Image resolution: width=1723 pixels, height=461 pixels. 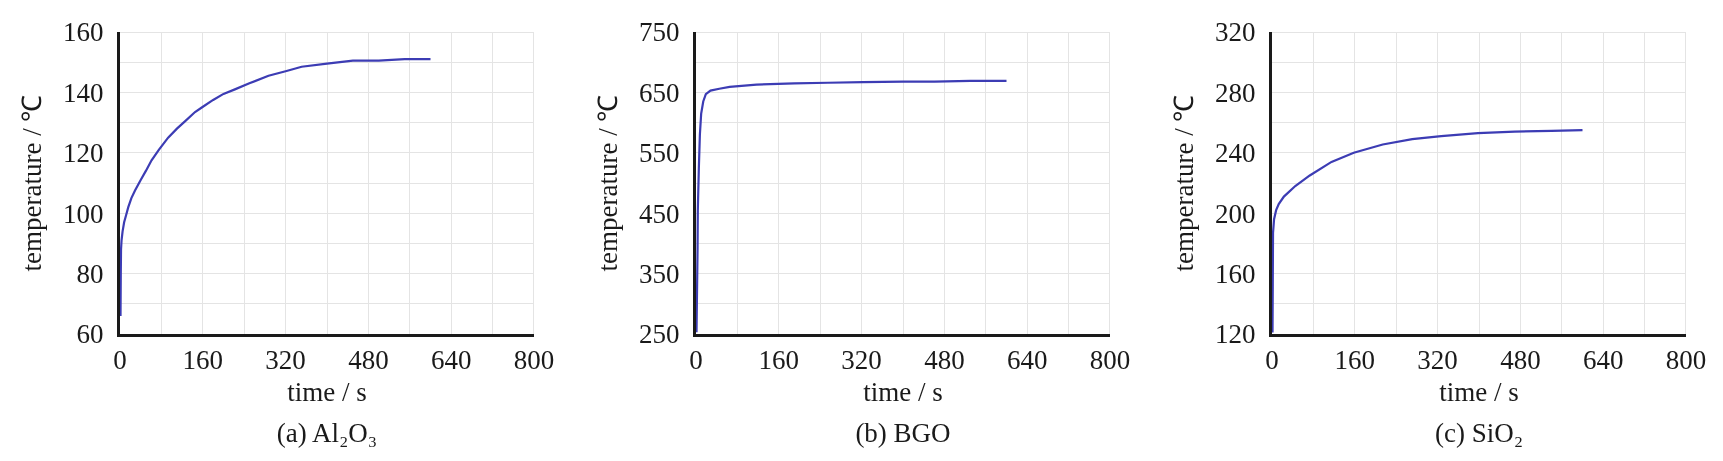 I want to click on y-tick-label: 350, so click(x=659, y=274).